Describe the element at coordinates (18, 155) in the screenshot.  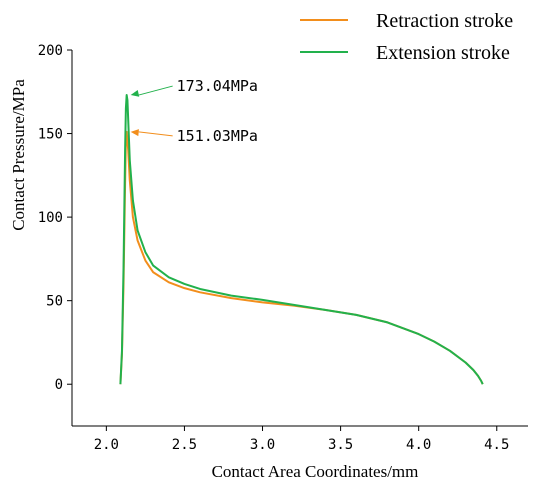
I see `y-axis-label: Contact Pressure/MPa` at that location.